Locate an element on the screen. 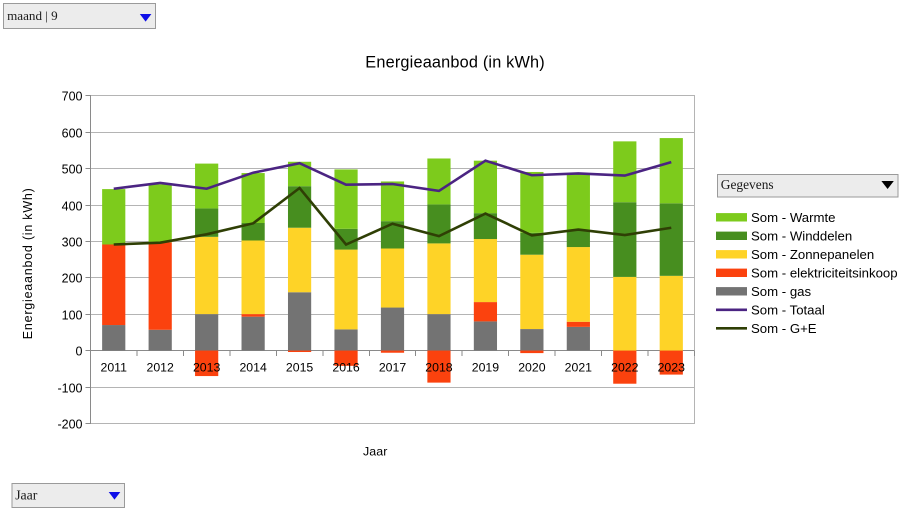 Image resolution: width=911 pixels, height=513 pixels. svg-text: 0 is located at coordinates (79, 351).